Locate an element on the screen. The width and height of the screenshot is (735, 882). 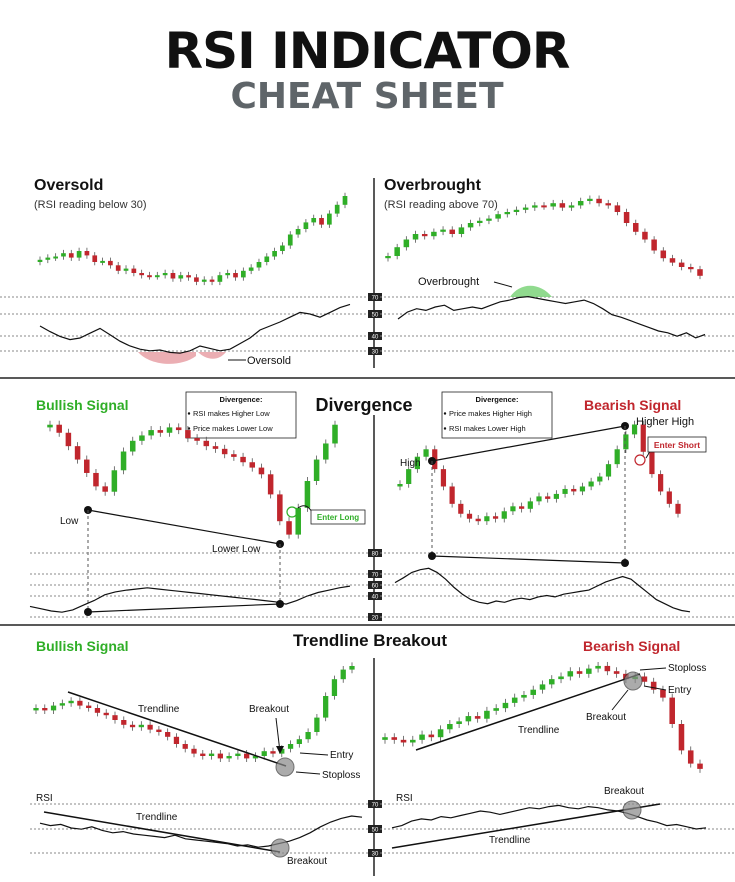
oversold-rsi-levels: 70 50 40 30 is located at coordinates (191, 324).